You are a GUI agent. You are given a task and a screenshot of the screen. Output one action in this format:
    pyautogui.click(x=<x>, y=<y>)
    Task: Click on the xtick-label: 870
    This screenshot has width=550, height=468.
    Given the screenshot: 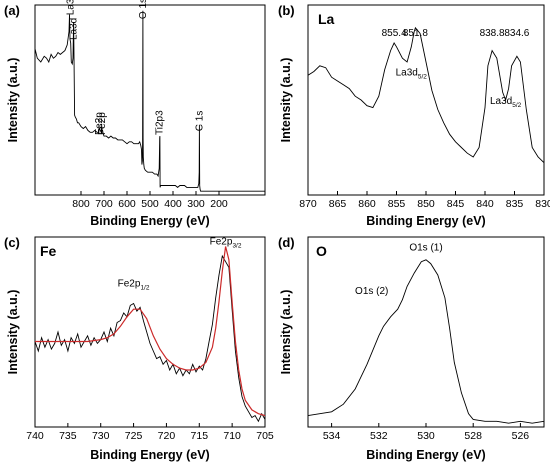 What is the action you would take?
    pyautogui.click(x=308, y=204)
    